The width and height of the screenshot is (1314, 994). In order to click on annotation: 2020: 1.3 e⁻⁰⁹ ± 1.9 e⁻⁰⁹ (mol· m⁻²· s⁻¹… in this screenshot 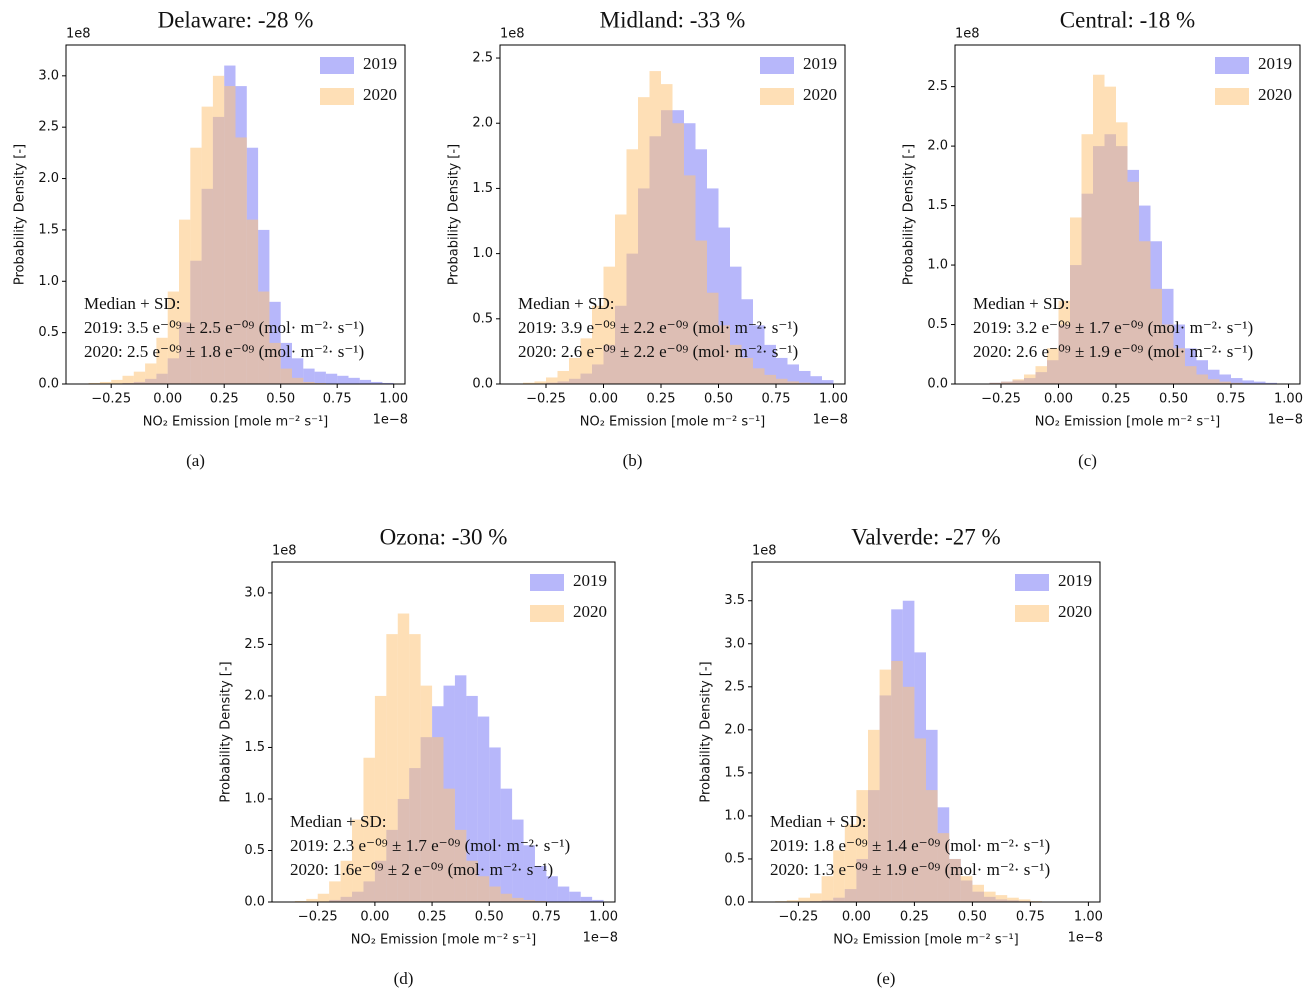, I will do `click(910, 869)`.